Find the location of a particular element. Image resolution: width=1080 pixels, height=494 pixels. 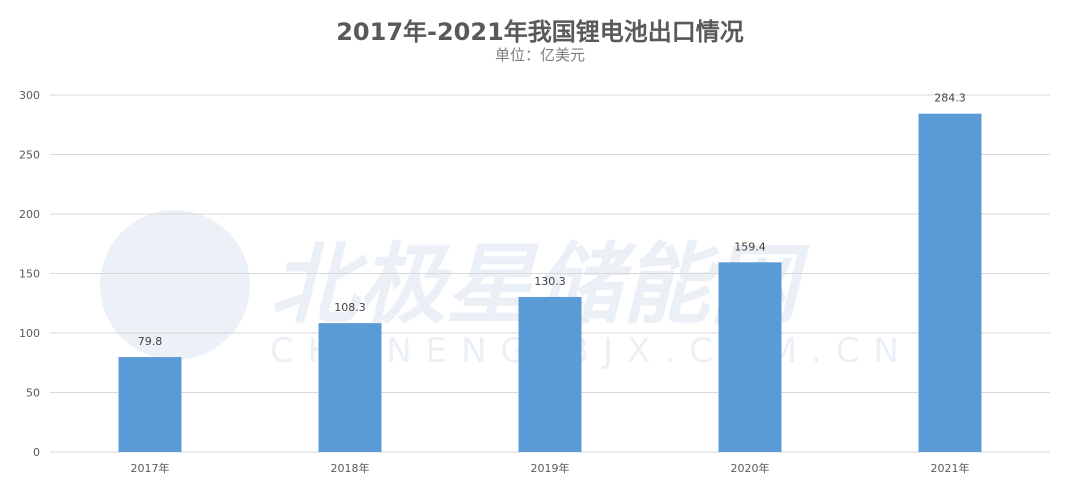

y-tick-label: 0 is located at coordinates (36, 452).